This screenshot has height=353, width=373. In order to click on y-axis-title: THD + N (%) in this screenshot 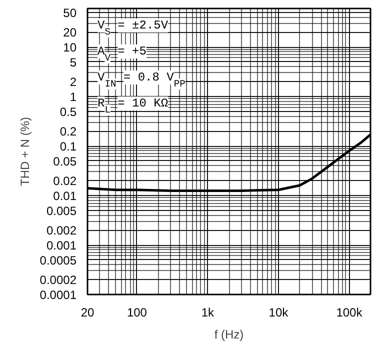, I will do `click(25, 151)`.